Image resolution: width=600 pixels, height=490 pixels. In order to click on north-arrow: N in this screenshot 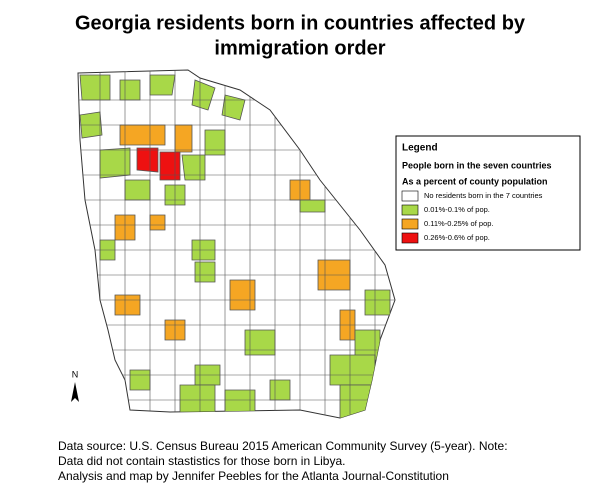, I will do `click(75, 385)`.